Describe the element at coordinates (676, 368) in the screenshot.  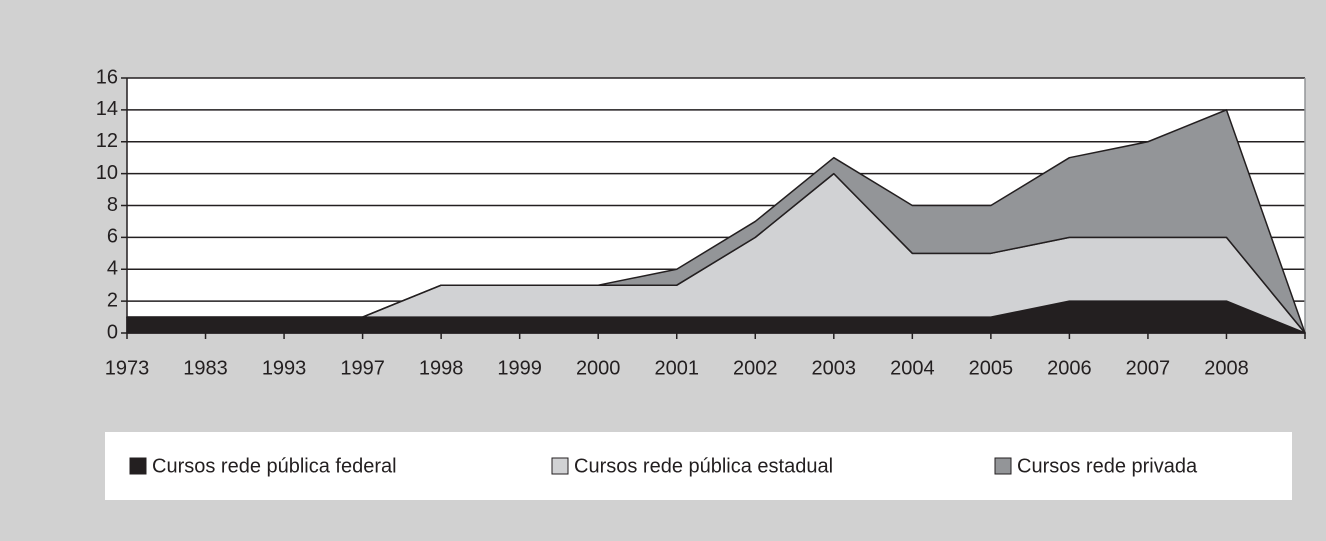
I see `x-tick-label: 2001` at that location.